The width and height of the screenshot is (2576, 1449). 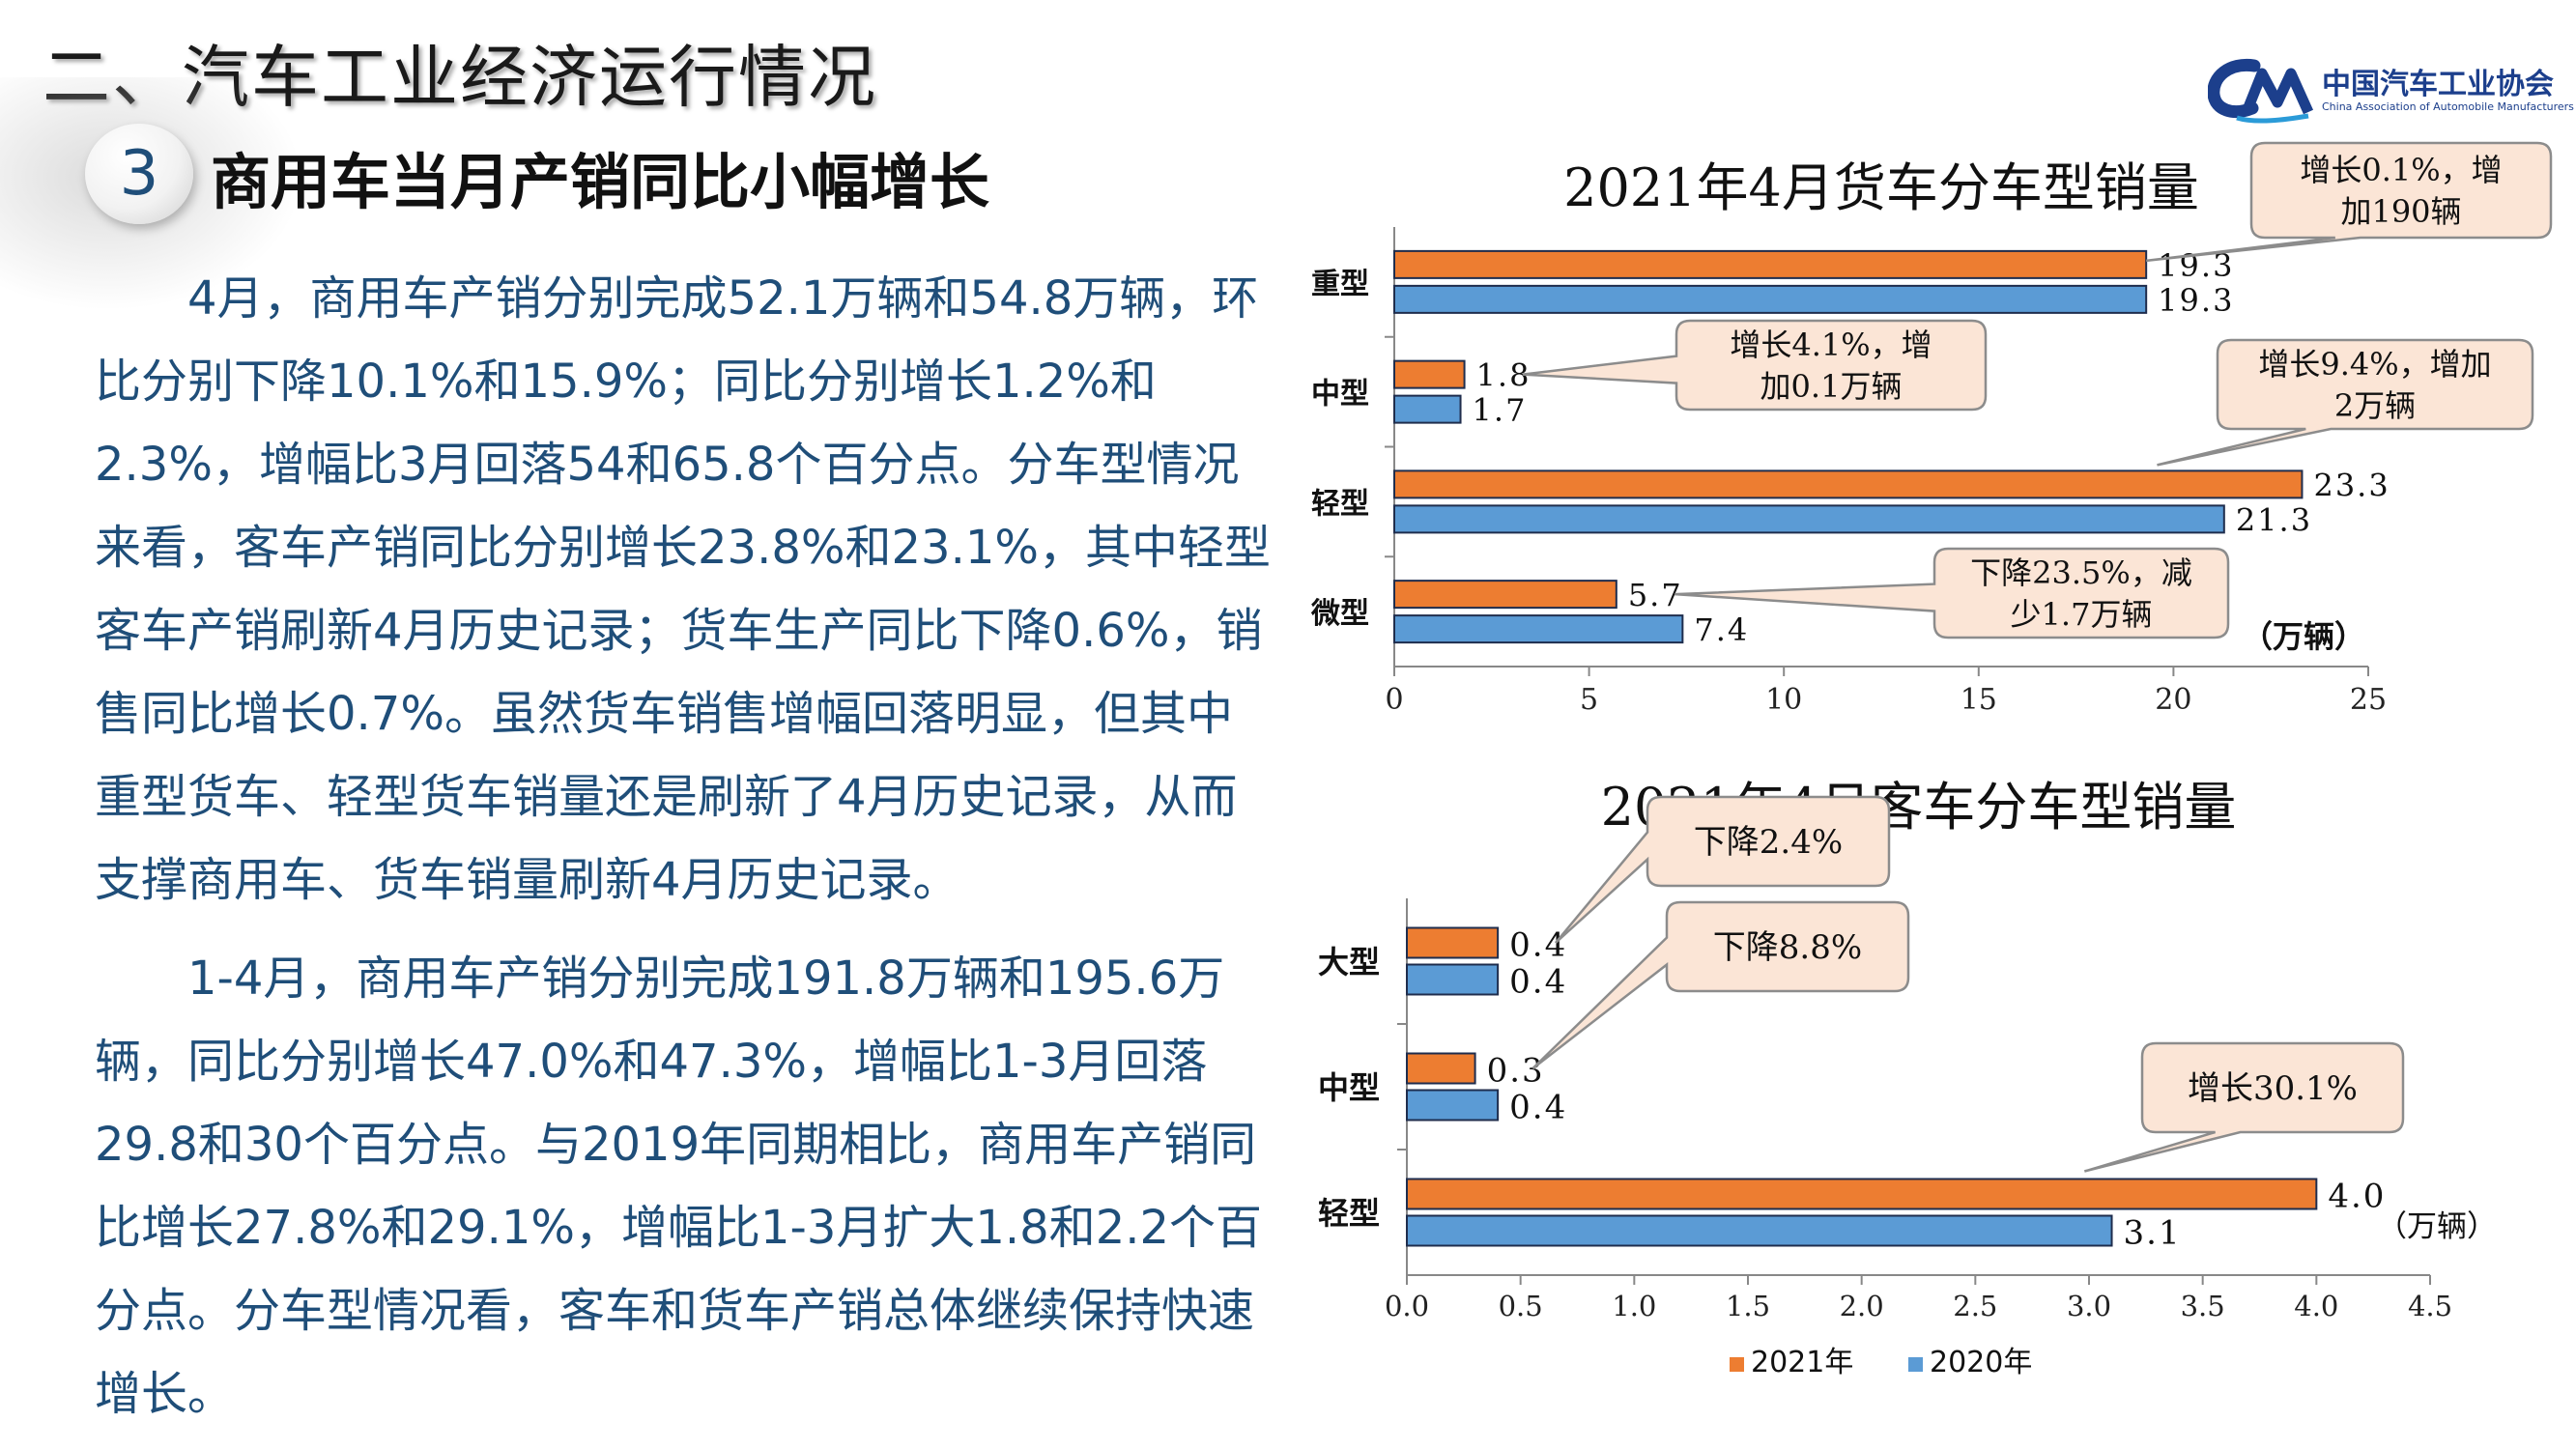 I want to click on callout-text: 加0.1万辆, so click(x=1832, y=386).